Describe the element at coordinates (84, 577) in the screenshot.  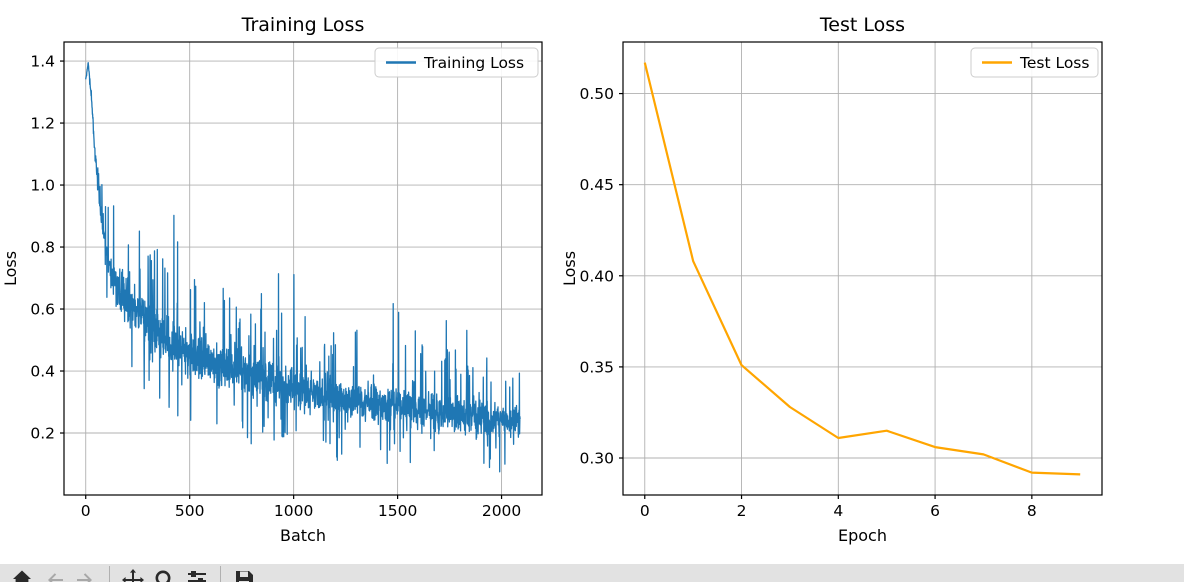
I see `forward-icon` at that location.